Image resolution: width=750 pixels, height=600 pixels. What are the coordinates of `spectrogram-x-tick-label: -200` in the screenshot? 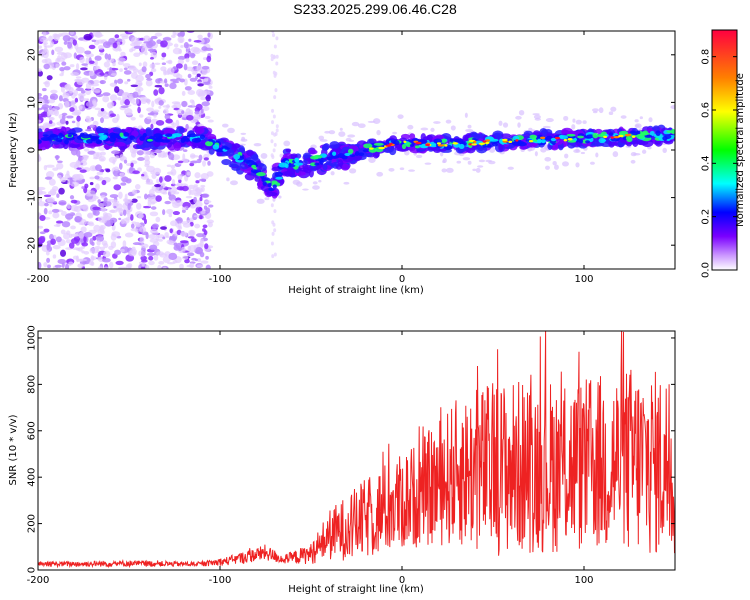 It's located at (38, 279).